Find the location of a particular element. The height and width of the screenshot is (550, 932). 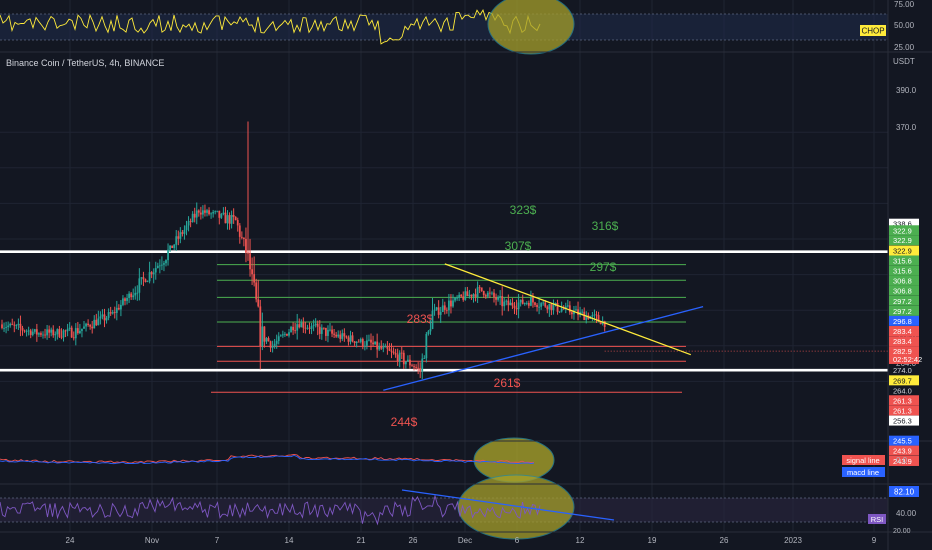

rsi-pane is located at coordinates (444, 507).